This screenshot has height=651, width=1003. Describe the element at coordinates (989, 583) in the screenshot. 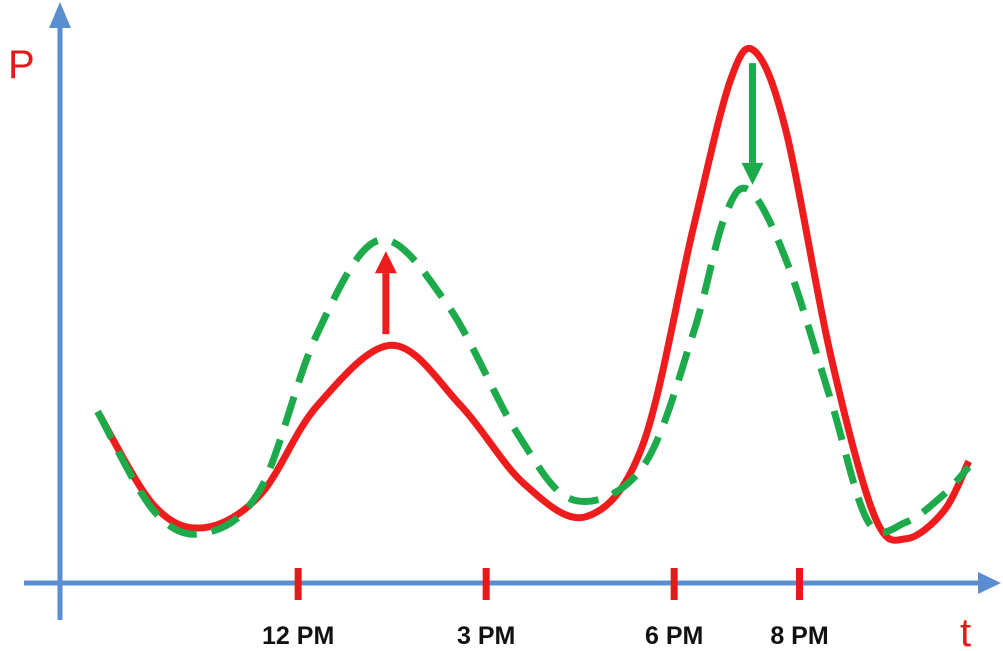

I see `x-axis-arrow-icon` at that location.